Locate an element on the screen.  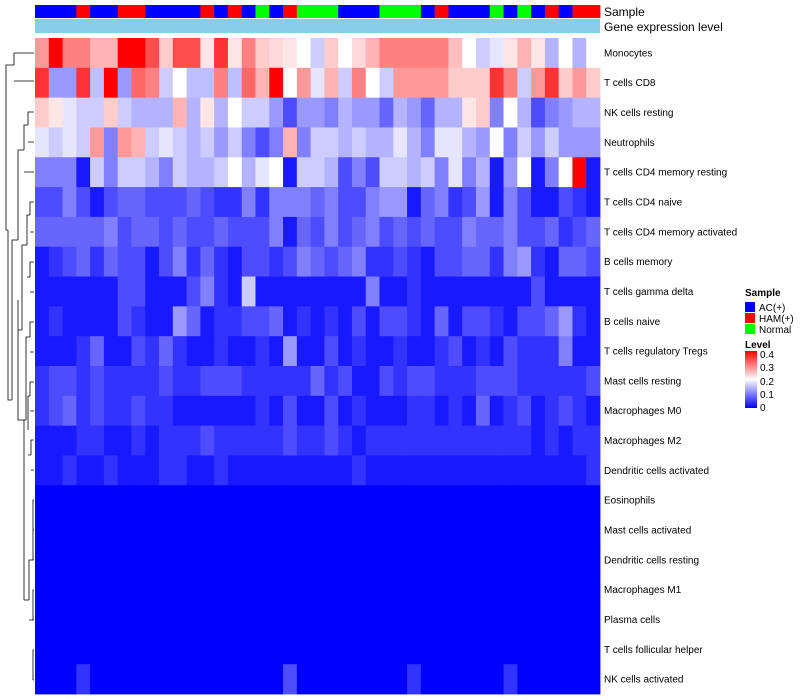
row-label: Eosinophils is located at coordinates (629, 501).